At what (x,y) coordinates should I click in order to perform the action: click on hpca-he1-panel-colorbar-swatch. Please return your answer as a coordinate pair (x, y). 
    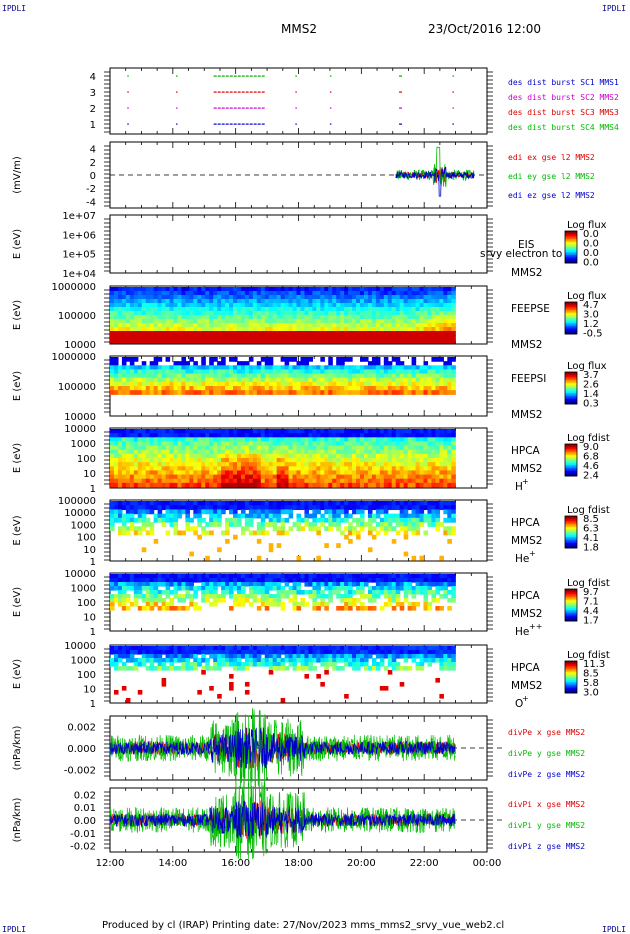
    Looking at the image, I should click on (571, 534).